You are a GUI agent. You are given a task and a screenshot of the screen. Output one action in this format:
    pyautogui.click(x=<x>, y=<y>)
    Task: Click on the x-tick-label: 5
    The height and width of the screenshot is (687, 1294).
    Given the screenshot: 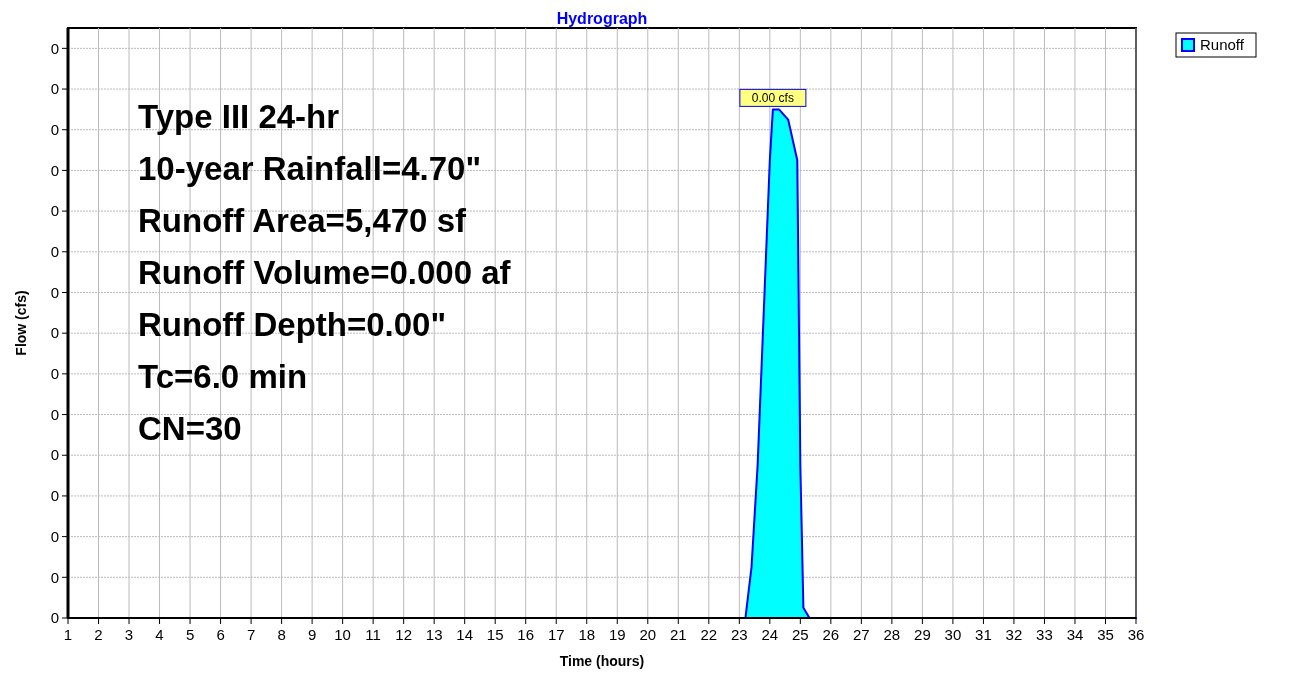 What is the action you would take?
    pyautogui.click(x=190, y=634)
    